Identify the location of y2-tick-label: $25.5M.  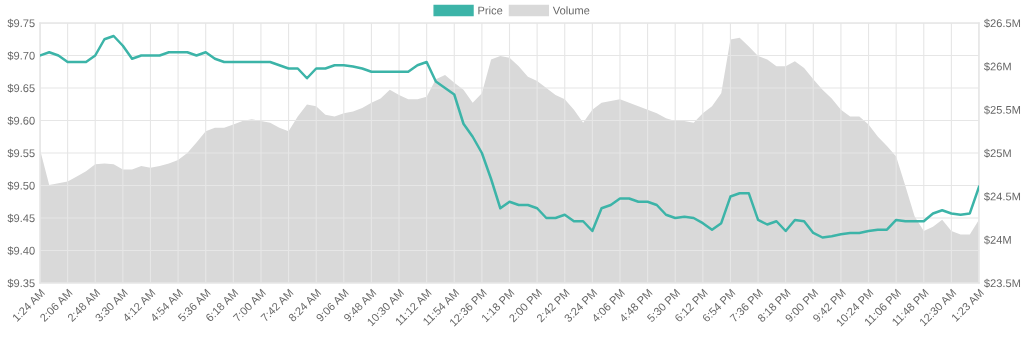
(1002, 110).